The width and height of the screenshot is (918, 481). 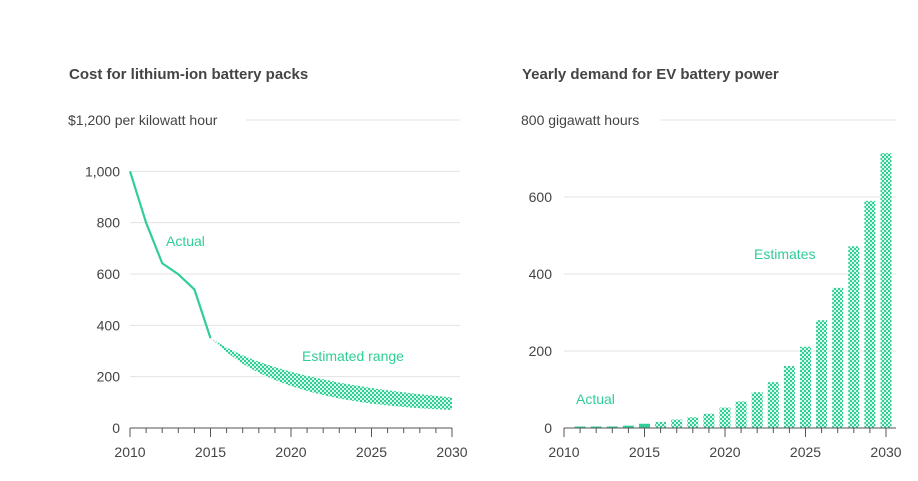 I want to click on y-tick-label: 1,000, so click(x=102, y=171).